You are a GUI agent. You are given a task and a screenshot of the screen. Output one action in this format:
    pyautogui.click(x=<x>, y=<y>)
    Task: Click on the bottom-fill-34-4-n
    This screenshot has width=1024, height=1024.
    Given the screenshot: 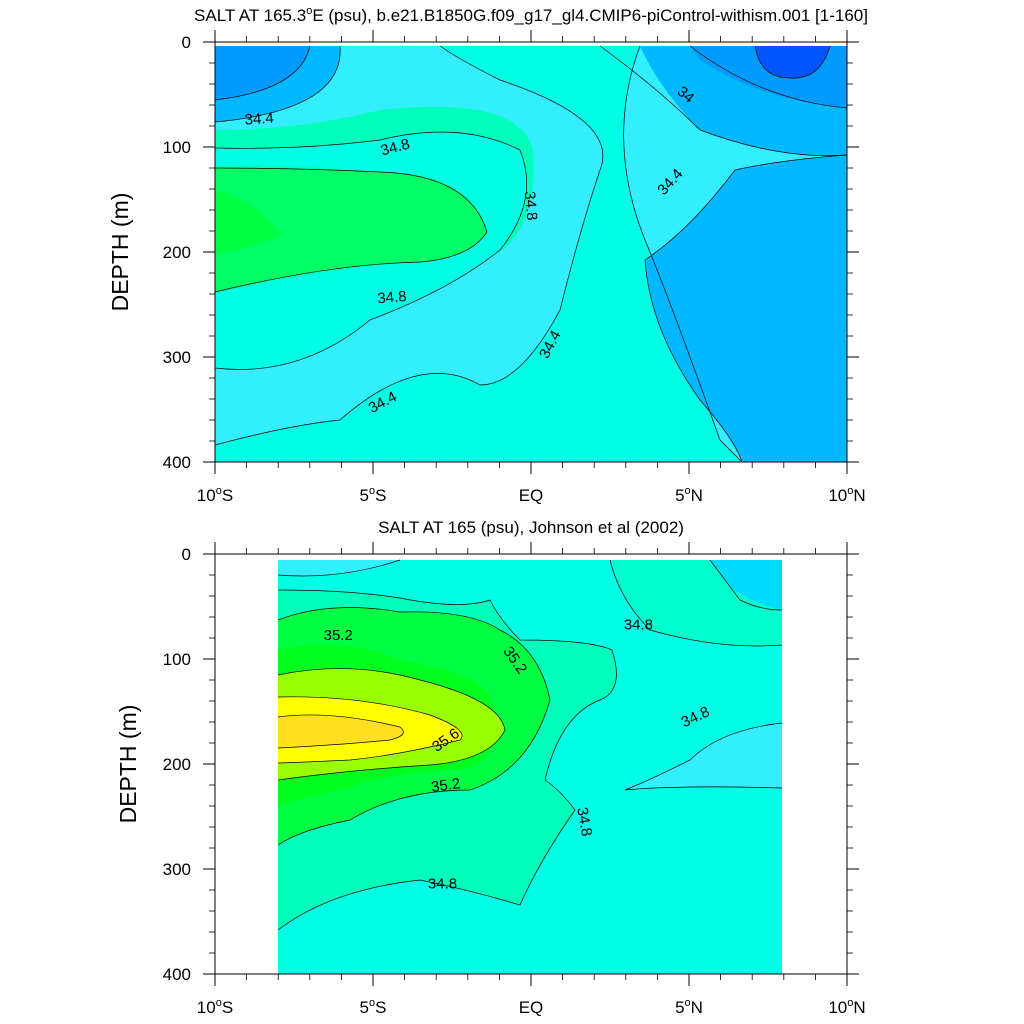 What is the action you would take?
    pyautogui.click(x=746, y=585)
    